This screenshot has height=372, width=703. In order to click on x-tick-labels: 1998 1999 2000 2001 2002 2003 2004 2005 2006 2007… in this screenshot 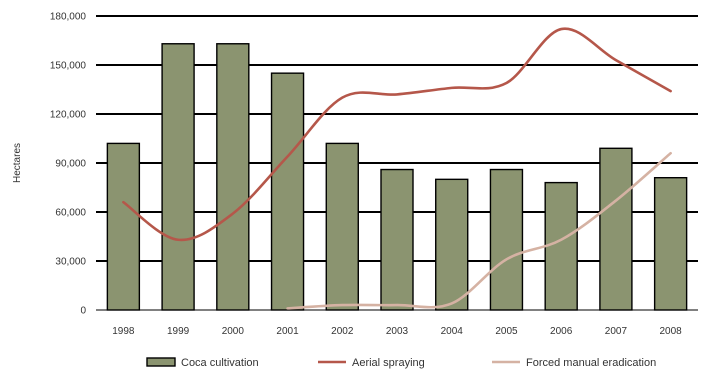, I will do `click(397, 331)`.